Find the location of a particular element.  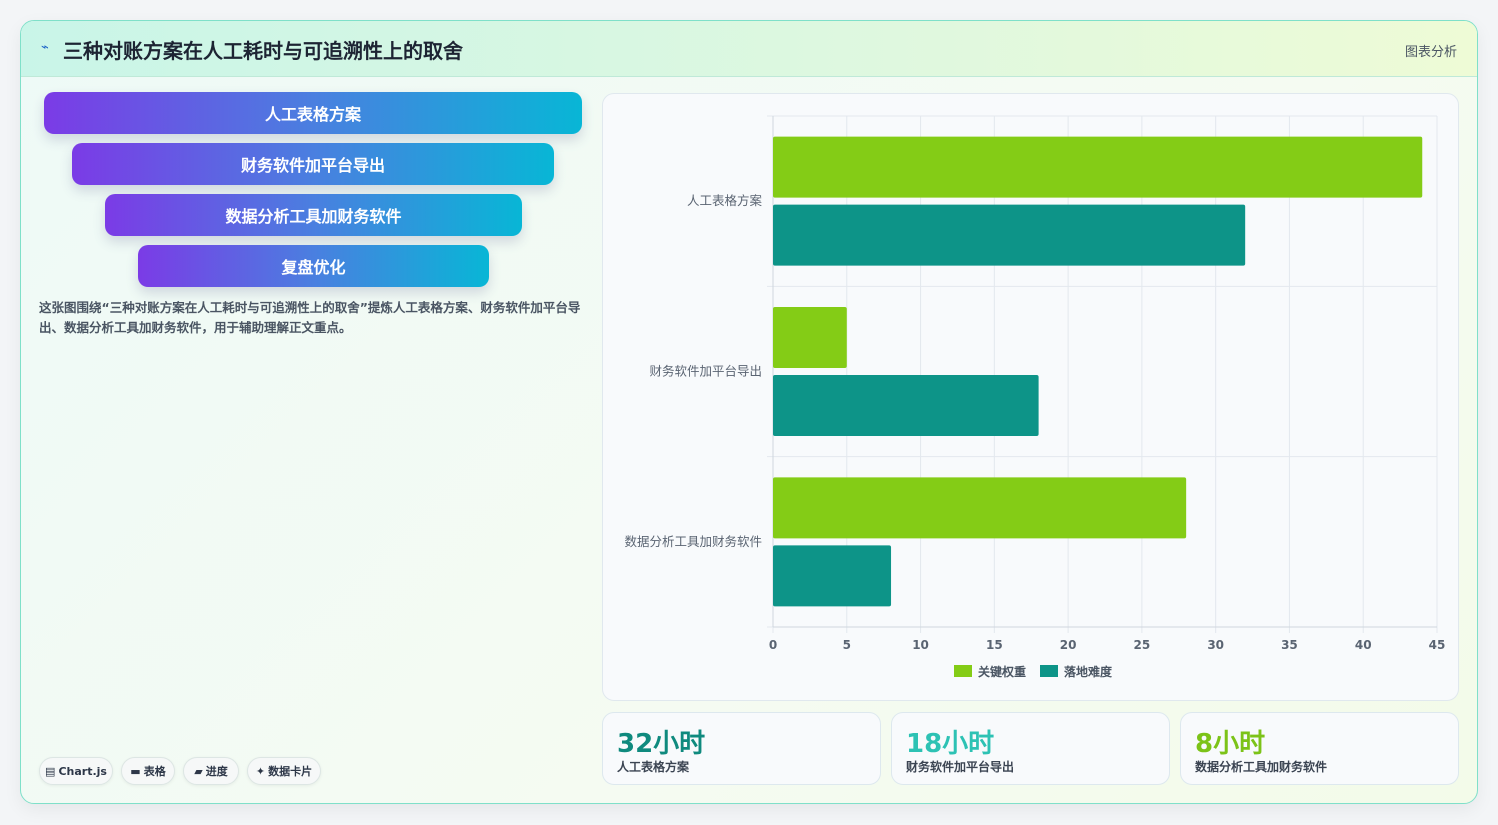

kpi-label: 财务软件加平台导出 is located at coordinates (960, 767).